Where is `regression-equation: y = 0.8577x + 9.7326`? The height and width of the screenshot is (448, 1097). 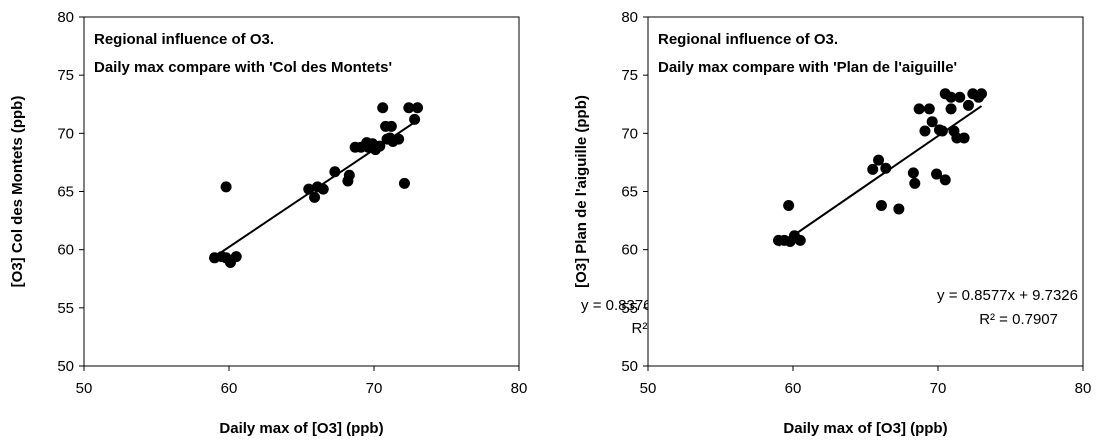
regression-equation: y = 0.8577x + 9.7326 is located at coordinates (1007, 295).